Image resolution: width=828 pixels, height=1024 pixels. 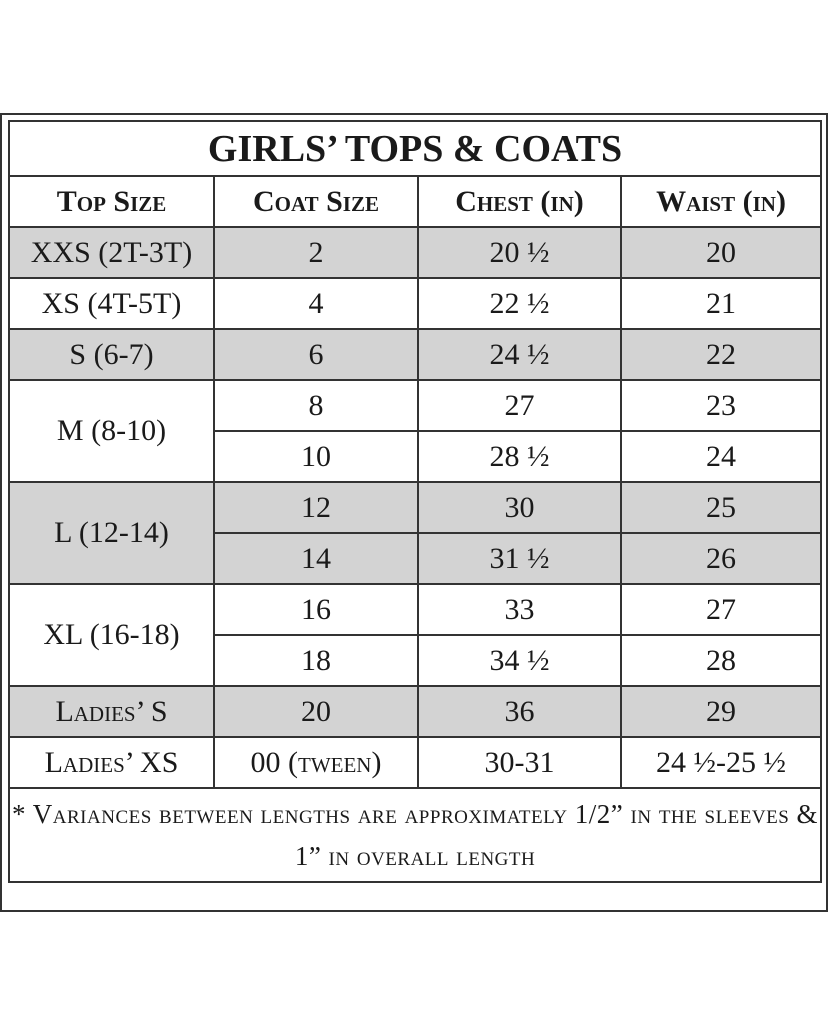 I want to click on chest-cell: 36, so click(x=519, y=711).